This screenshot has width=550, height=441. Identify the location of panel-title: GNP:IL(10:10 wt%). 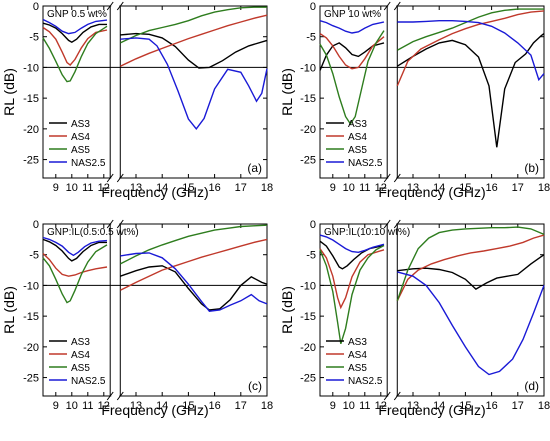
(367, 232).